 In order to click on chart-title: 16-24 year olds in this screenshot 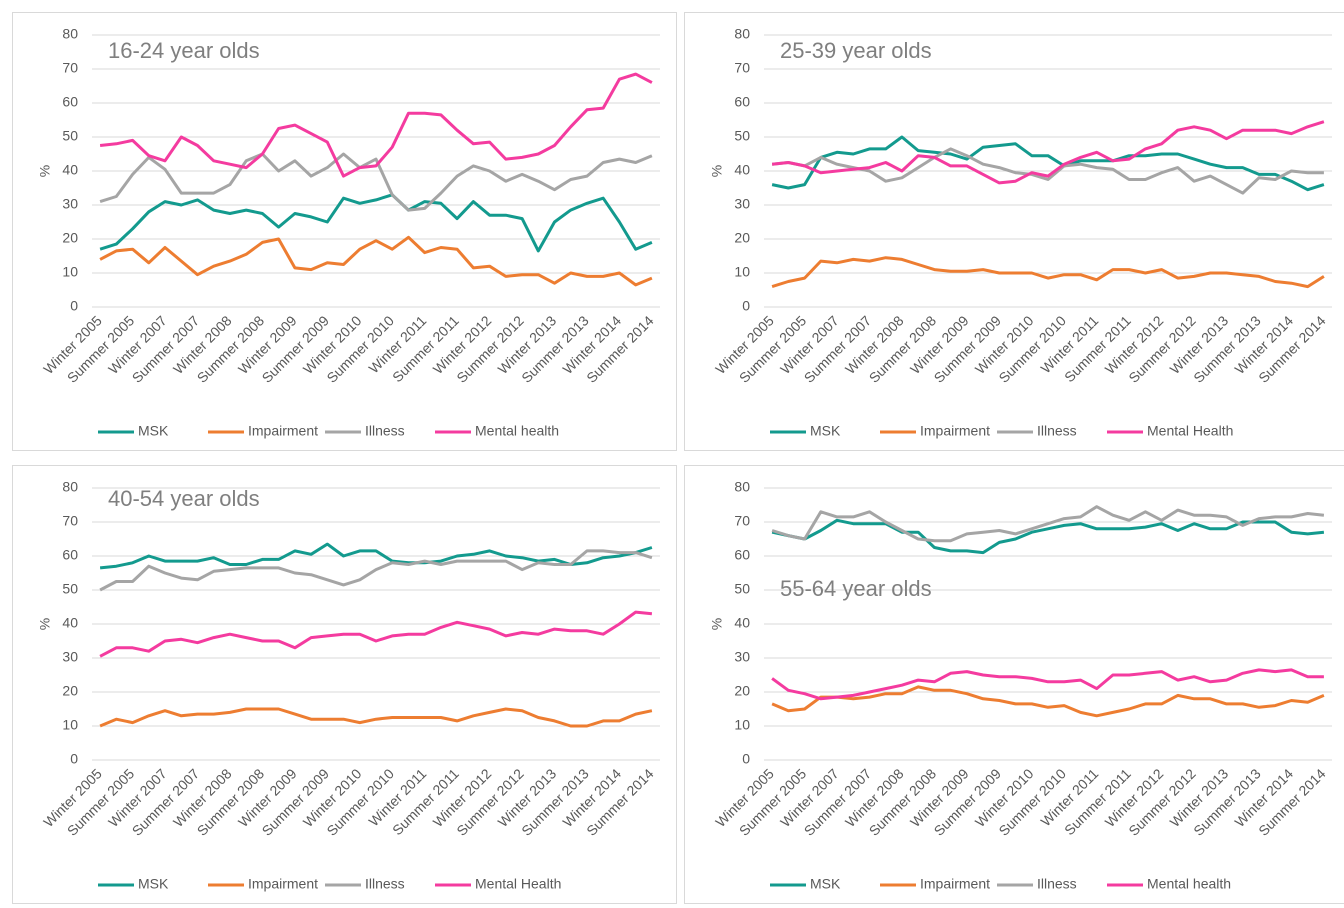, I will do `click(184, 50)`.